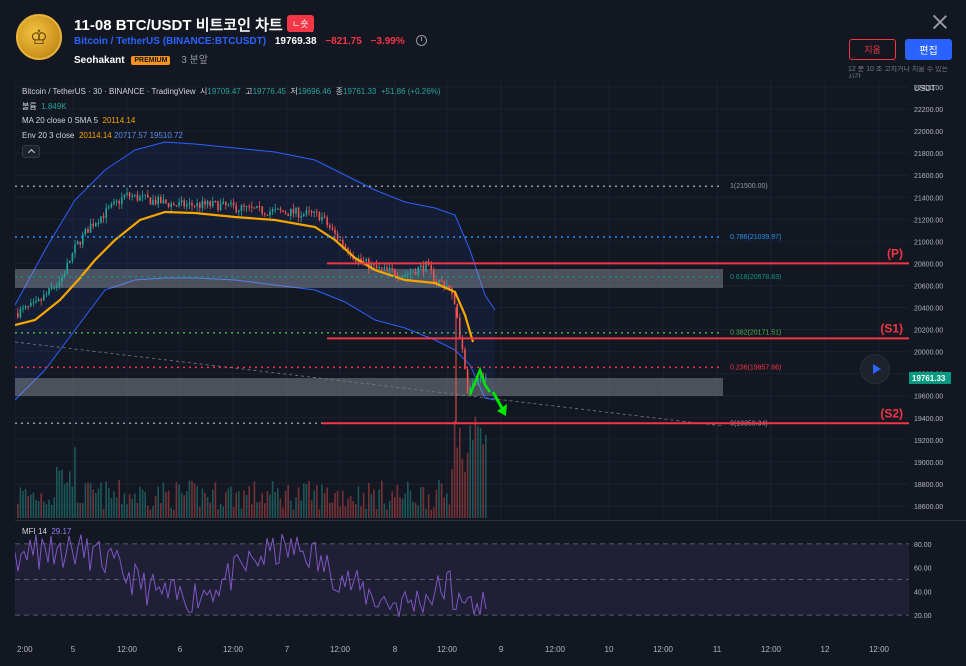 This screenshot has width=966, height=666. What do you see at coordinates (343, 41) in the screenshot?
I see `price-change: −821.75` at bounding box center [343, 41].